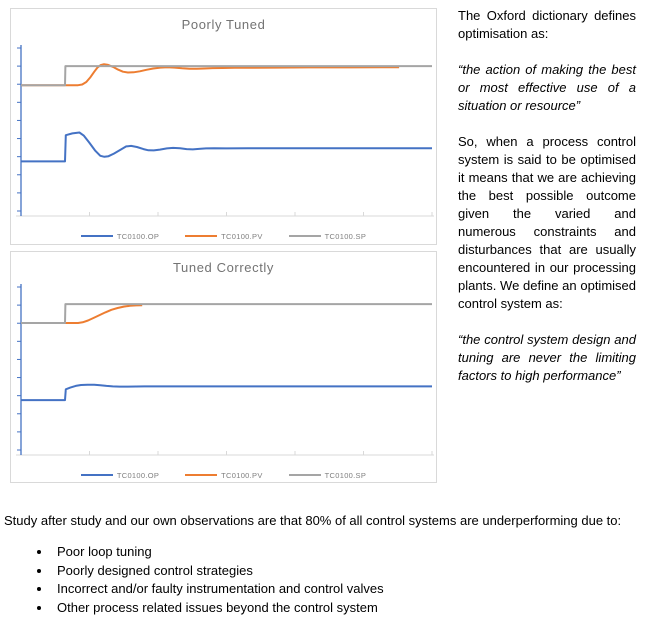  Describe the element at coordinates (223, 24) in the screenshot. I see `chart-title-poorly-tuned: Poorly Tuned` at that location.